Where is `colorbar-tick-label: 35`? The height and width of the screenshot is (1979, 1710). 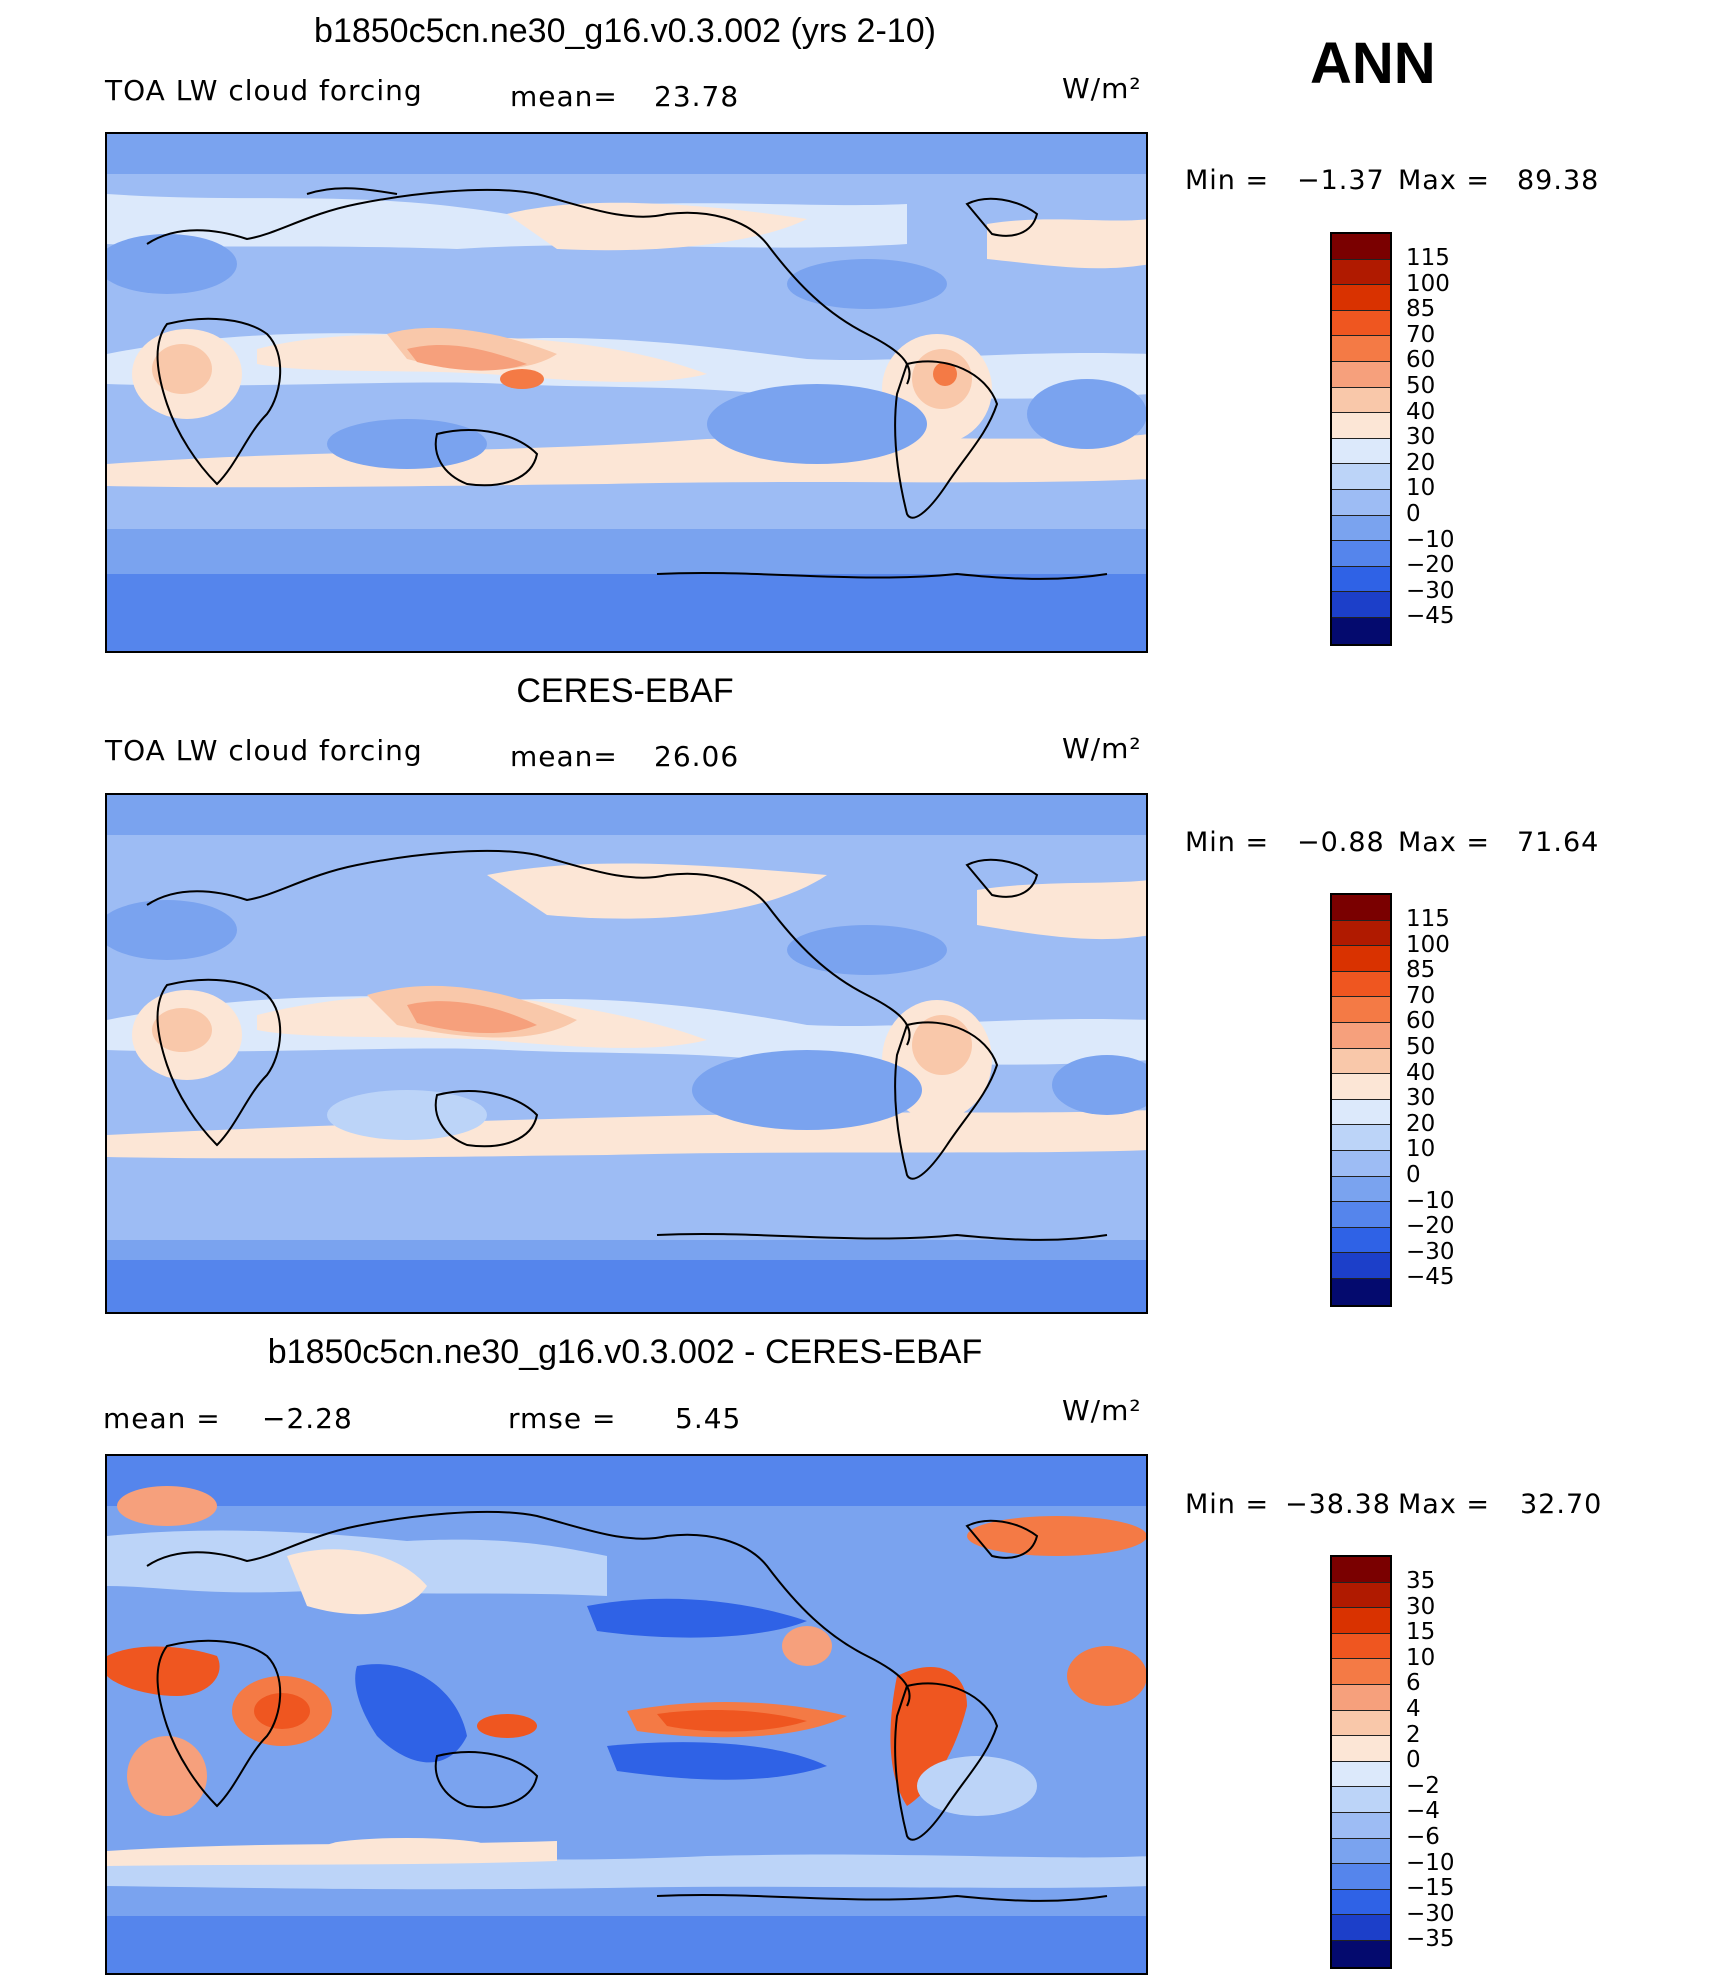 colorbar-tick-label: 35 is located at coordinates (1421, 1581).